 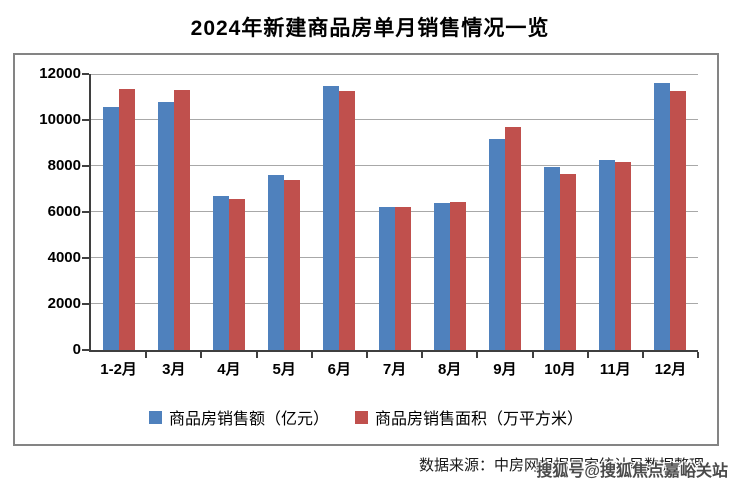 I want to click on y-axis-label: 10000, so click(x=60, y=119).